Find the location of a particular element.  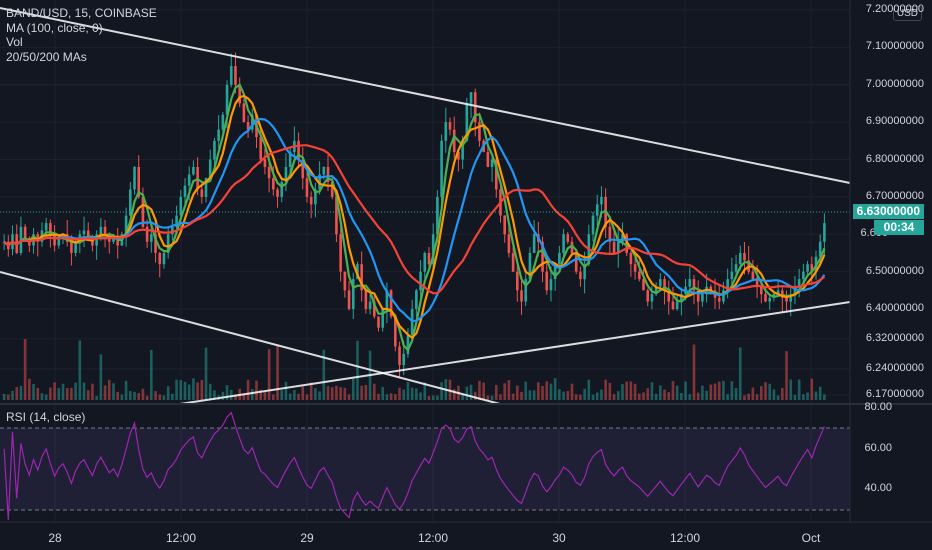

rsi-legend: RSI (14, close) is located at coordinates (46, 417).